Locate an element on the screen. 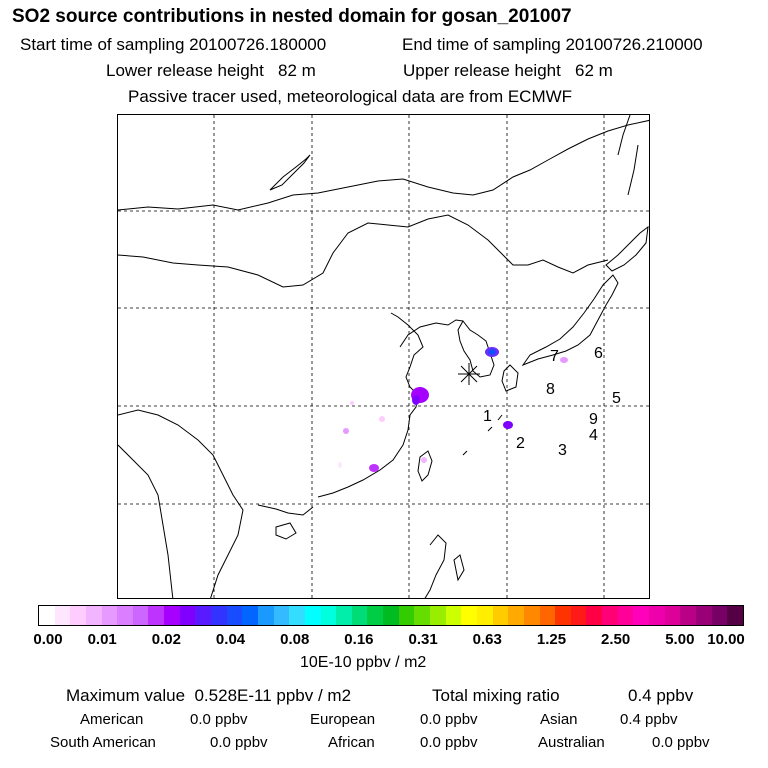 The image size is (768, 768). plume-south-china is located at coordinates (374, 468).